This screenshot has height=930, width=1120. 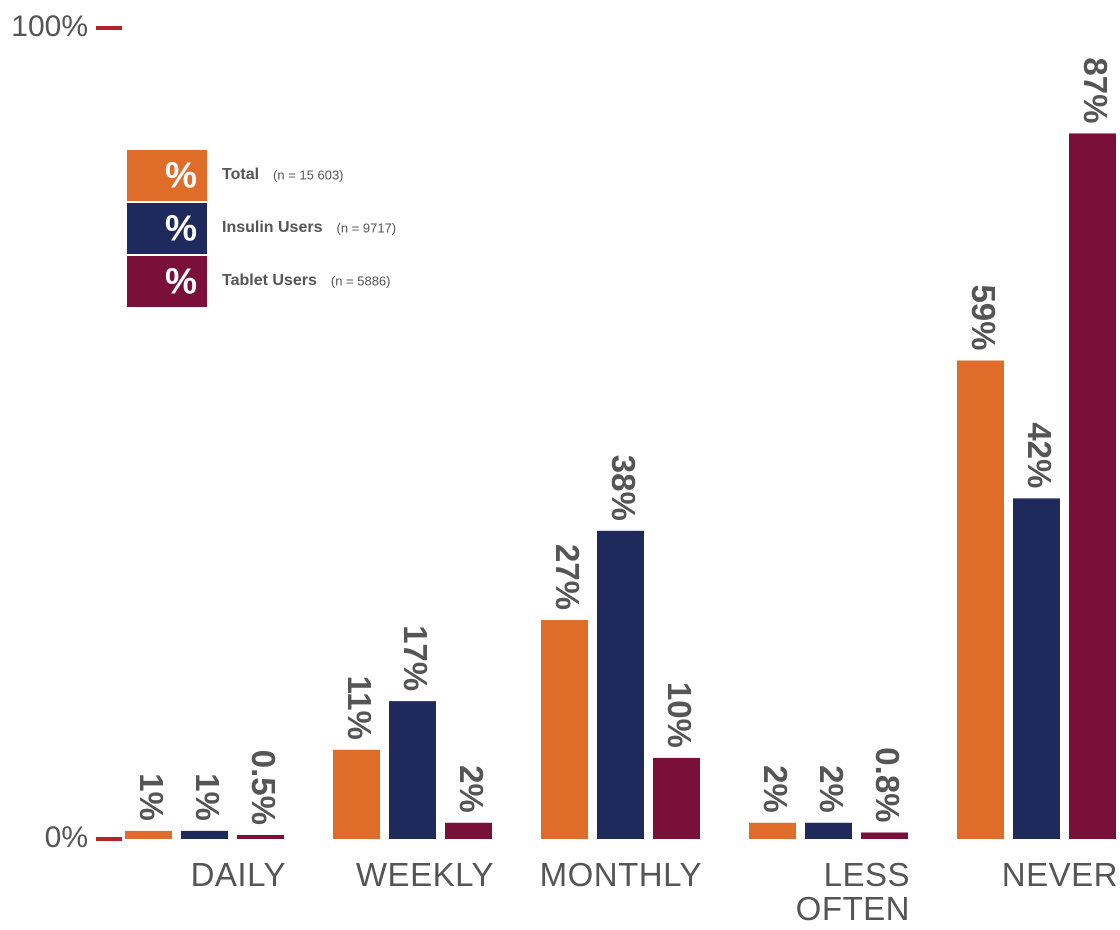 What do you see at coordinates (269, 280) in the screenshot?
I see `legend-label: Tablet Users` at bounding box center [269, 280].